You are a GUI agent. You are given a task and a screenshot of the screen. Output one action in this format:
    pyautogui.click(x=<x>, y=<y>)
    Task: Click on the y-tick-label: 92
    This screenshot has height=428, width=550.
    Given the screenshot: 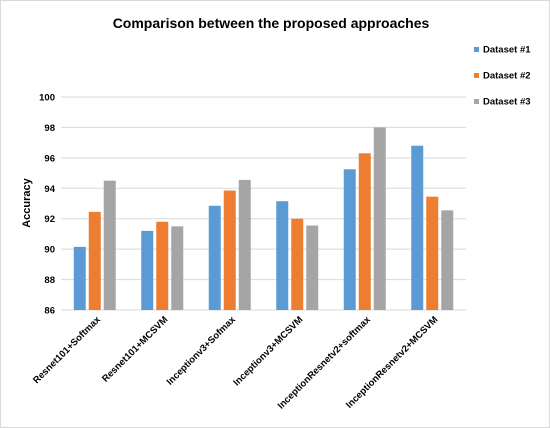 What is the action you would take?
    pyautogui.click(x=49, y=219)
    